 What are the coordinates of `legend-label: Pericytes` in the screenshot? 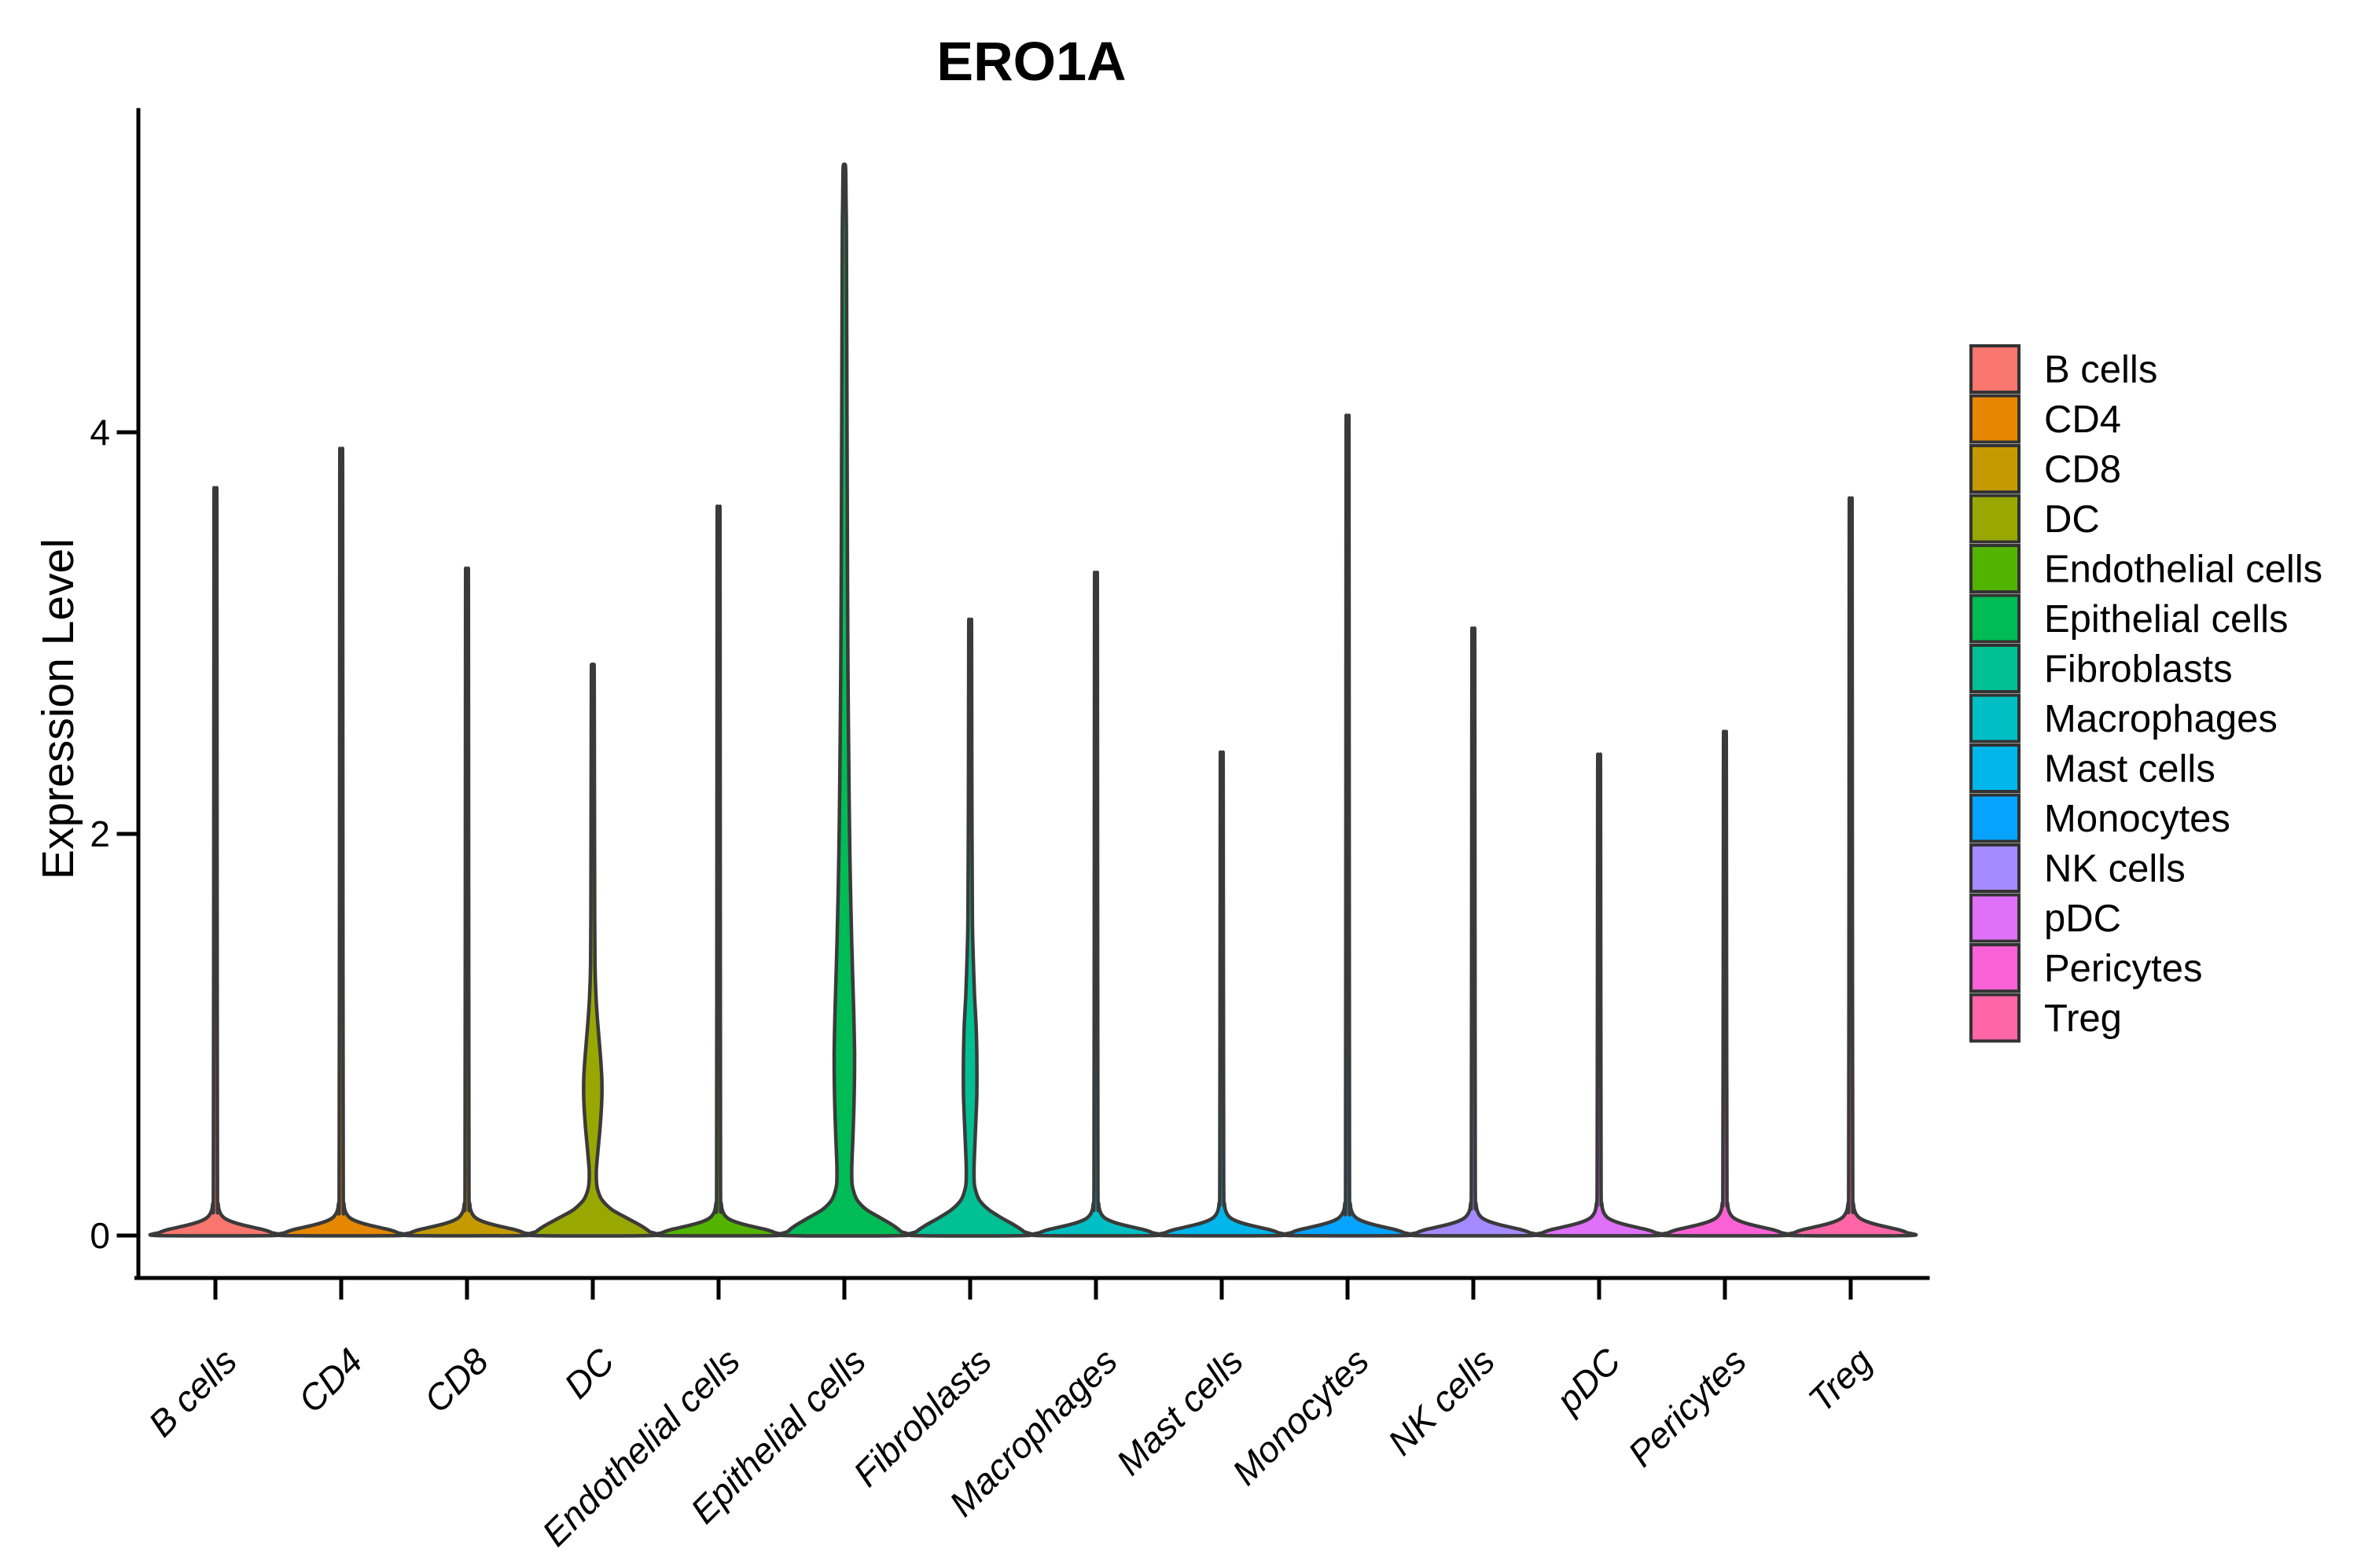 It's located at (2123, 969).